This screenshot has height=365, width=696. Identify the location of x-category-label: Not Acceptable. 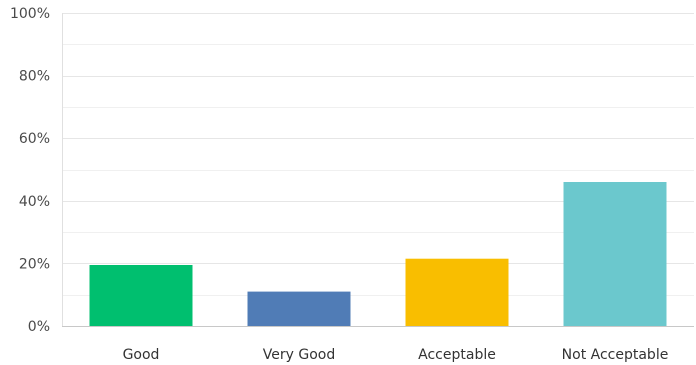
(615, 355).